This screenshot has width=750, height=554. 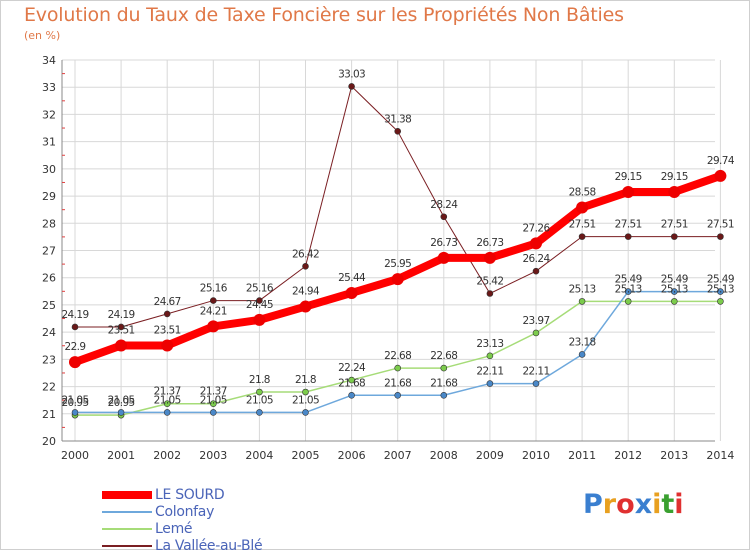 I want to click on x-tick-label: 2004, so click(x=259, y=455).